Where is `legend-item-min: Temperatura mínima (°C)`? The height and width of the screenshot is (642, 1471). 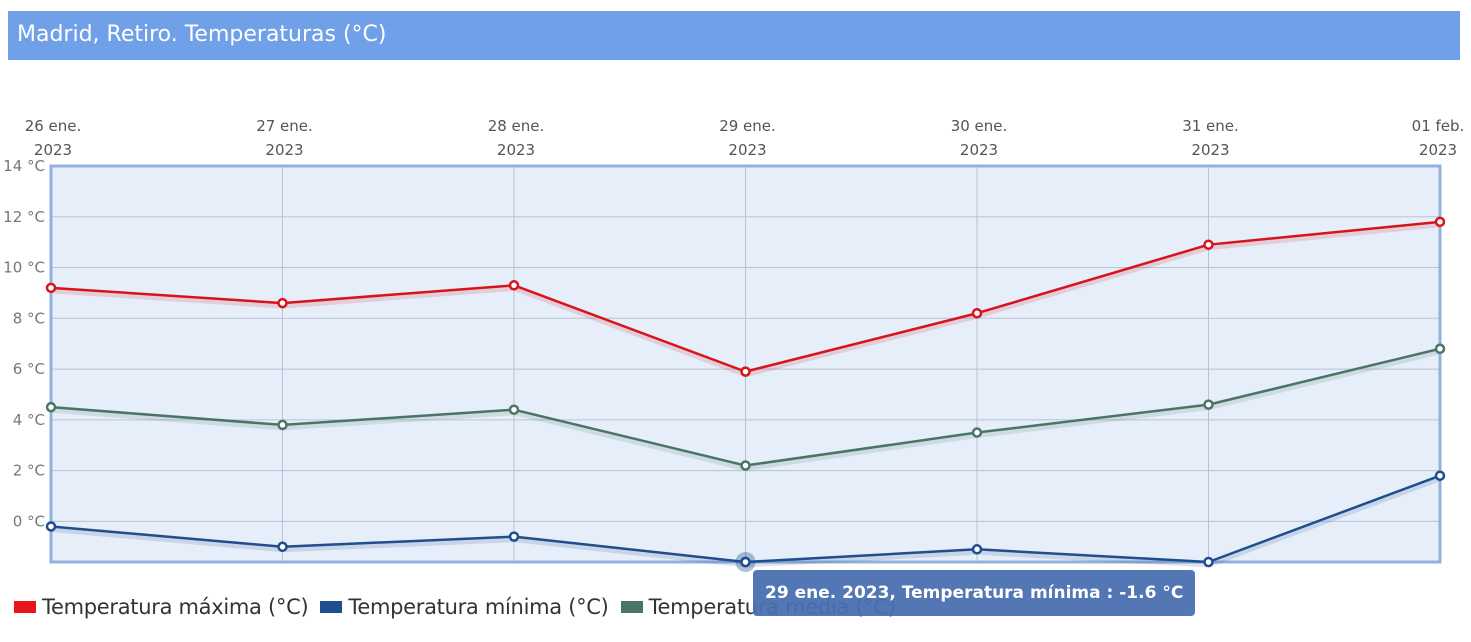
legend-item-min: Temperatura mínima (°C) is located at coordinates (464, 607).